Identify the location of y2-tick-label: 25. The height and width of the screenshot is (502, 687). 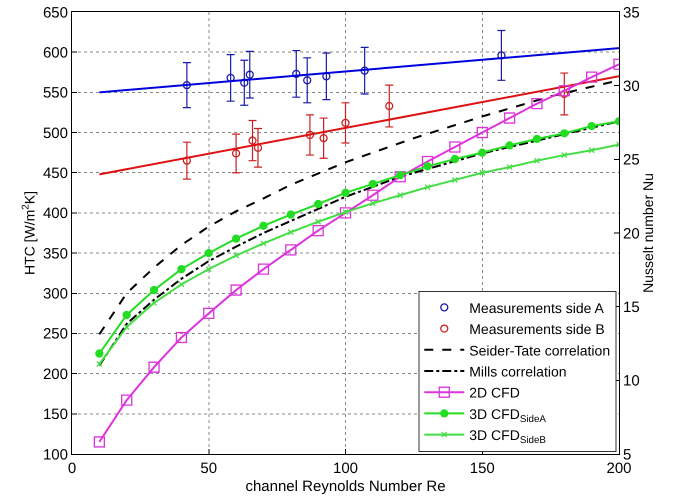
(631, 160).